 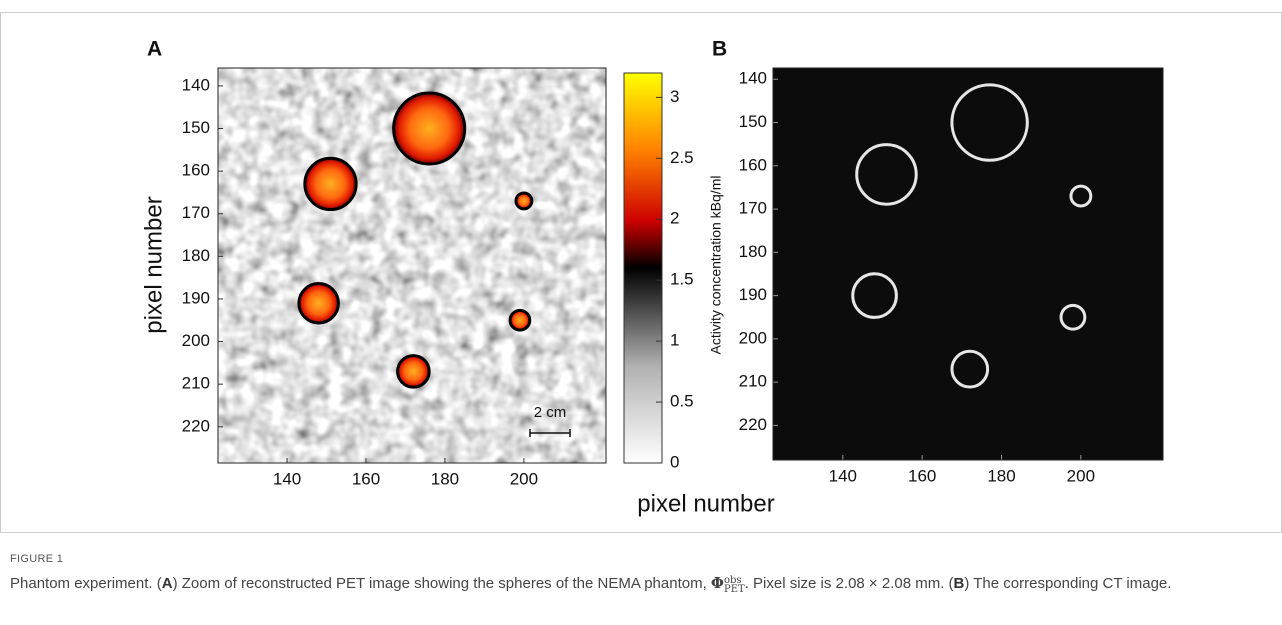 What do you see at coordinates (86, 583) in the screenshot?
I see `caption-text: Phantom experiment. (` at bounding box center [86, 583].